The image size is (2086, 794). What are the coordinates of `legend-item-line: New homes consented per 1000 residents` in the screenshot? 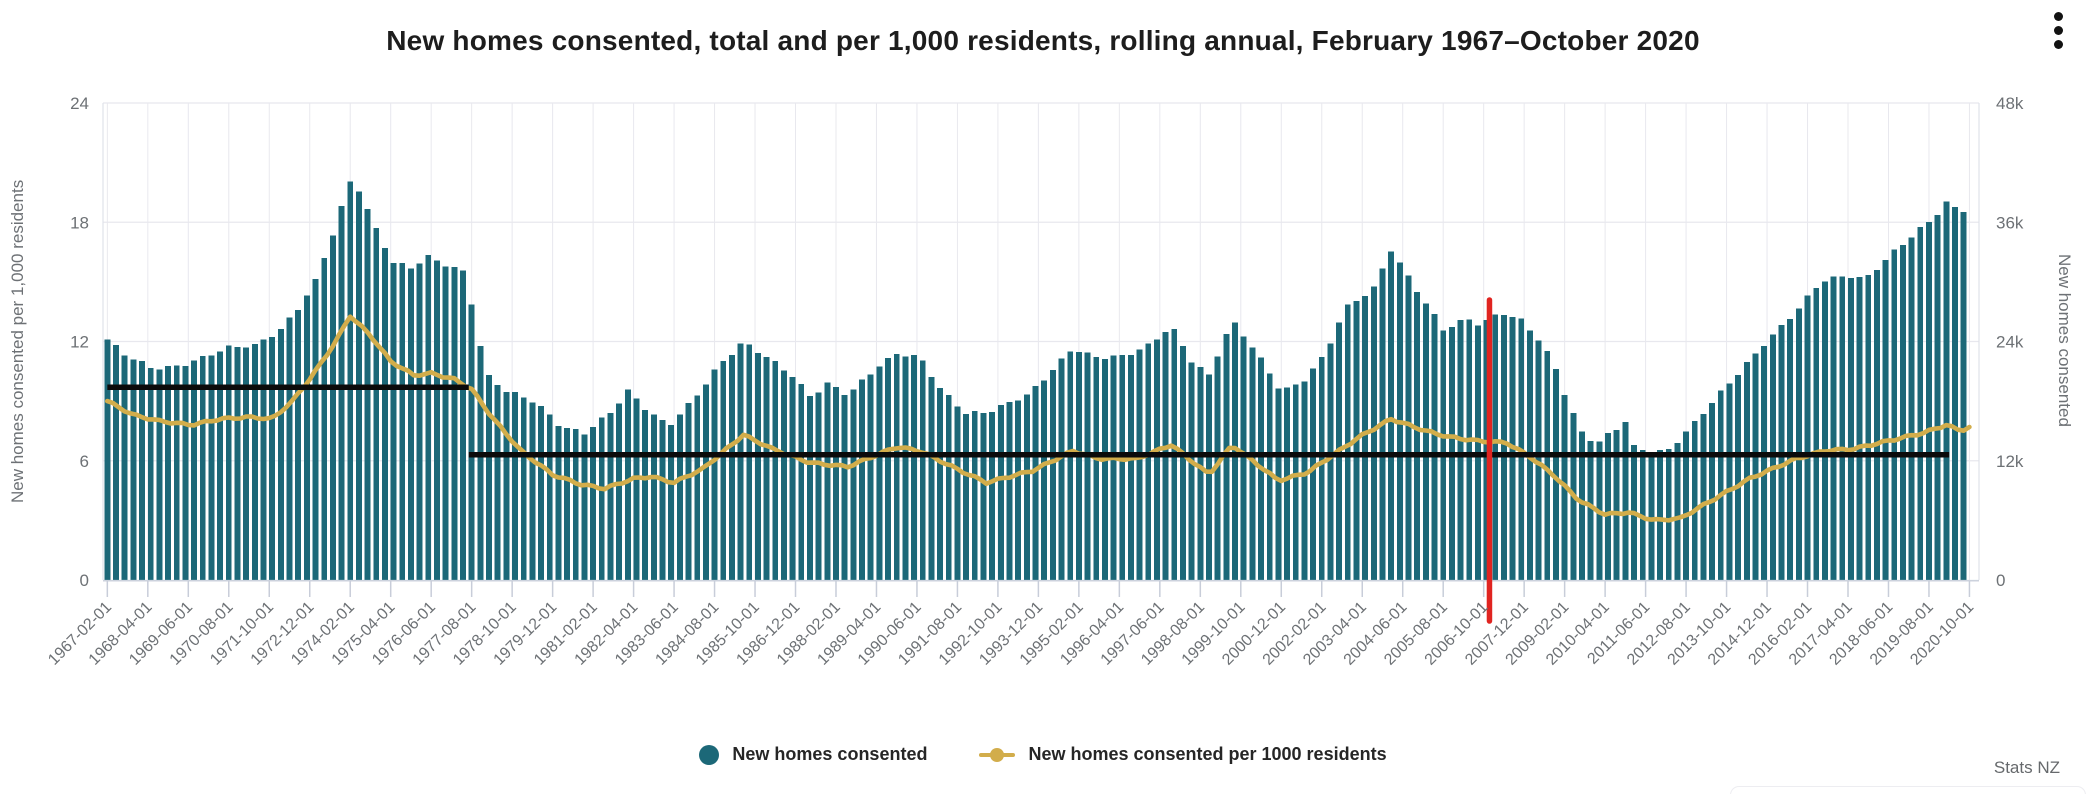 It's located at (1183, 754).